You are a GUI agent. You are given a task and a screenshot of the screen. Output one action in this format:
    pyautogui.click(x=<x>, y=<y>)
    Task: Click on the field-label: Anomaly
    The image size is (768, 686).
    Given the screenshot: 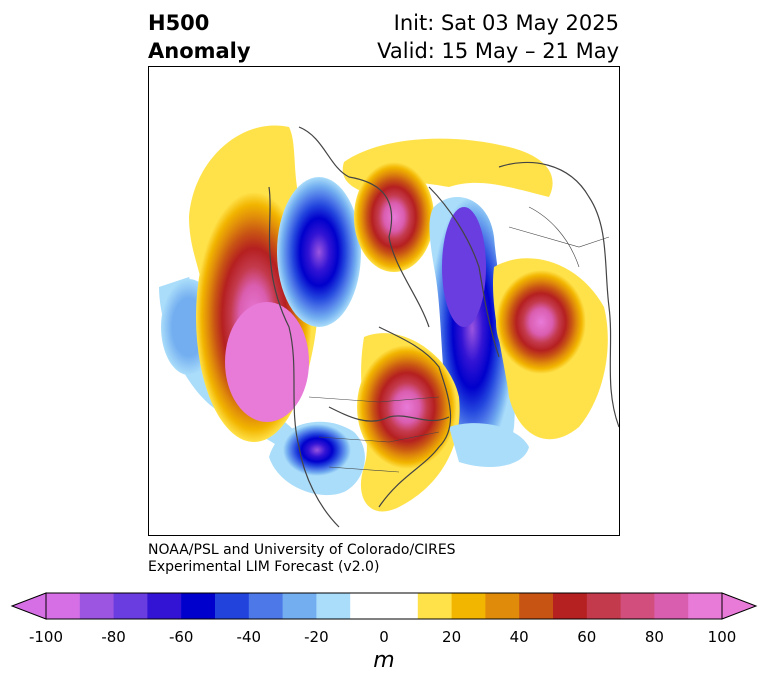 What is the action you would take?
    pyautogui.click(x=199, y=51)
    